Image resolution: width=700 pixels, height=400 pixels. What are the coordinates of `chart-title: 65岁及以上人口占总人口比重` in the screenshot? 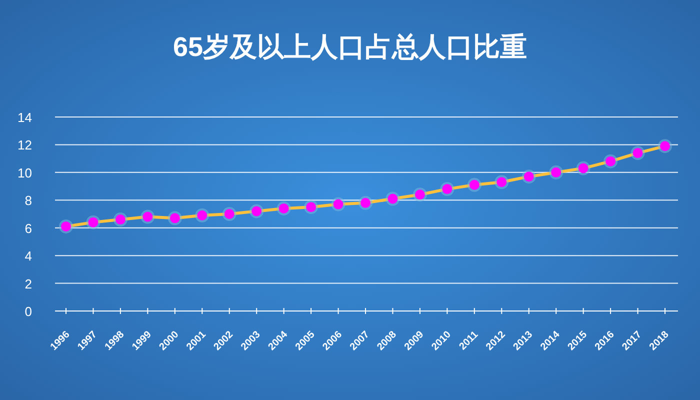 It's located at (350, 47).